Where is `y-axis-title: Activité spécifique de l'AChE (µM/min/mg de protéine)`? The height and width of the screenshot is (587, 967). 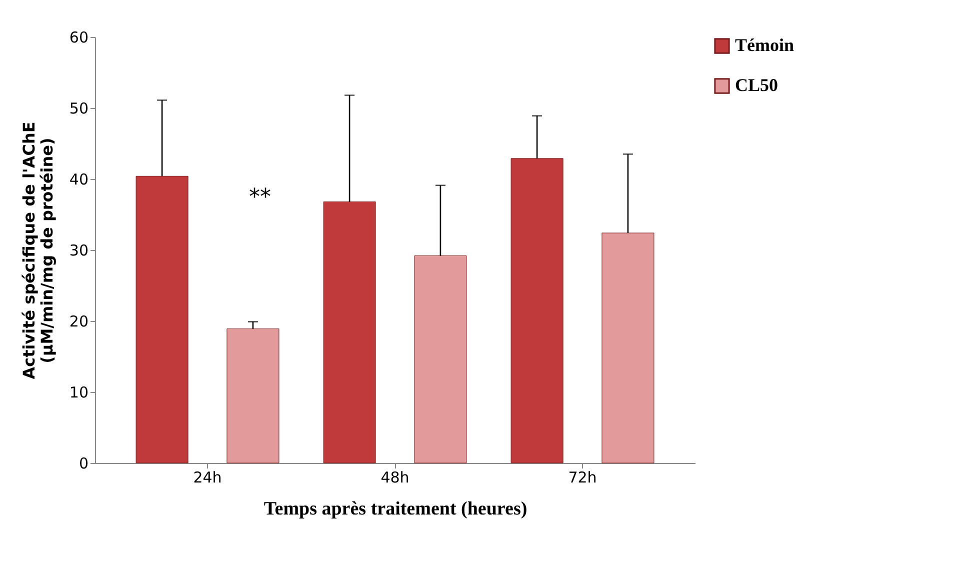 y-axis-title: Activité spécifique de l'AChE (µM/min/mg de protéine) is located at coordinates (37, 251).